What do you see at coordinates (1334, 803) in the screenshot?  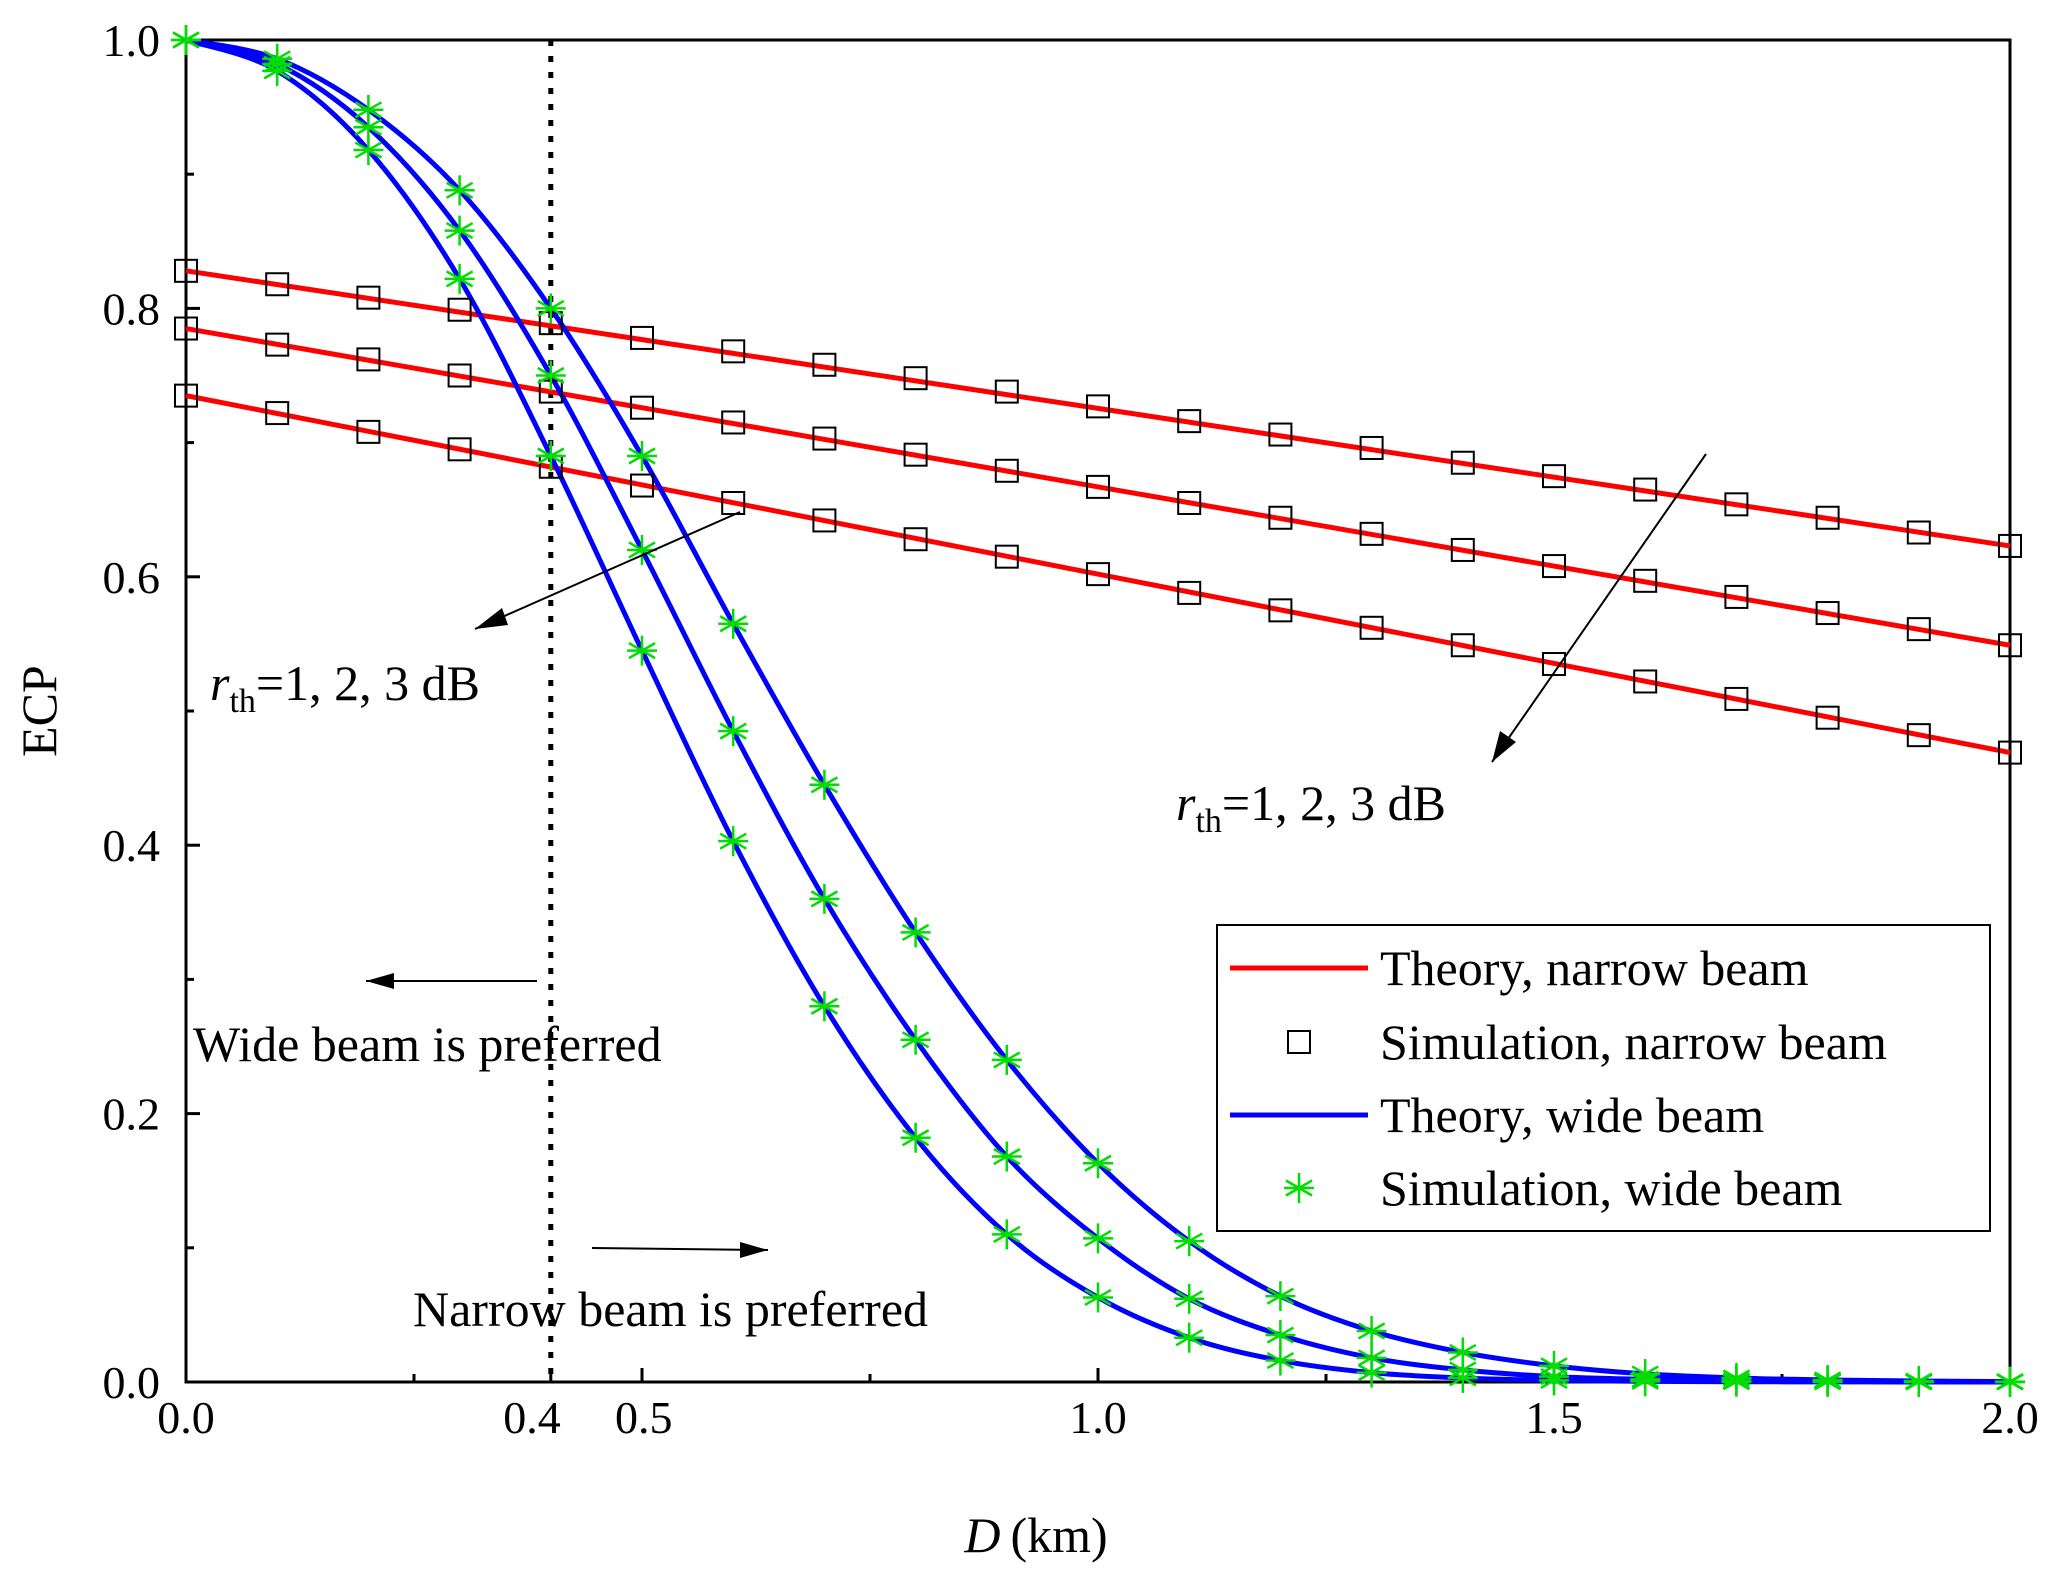 I see `rth-values-right: =1, 2, 3 dB` at bounding box center [1334, 803].